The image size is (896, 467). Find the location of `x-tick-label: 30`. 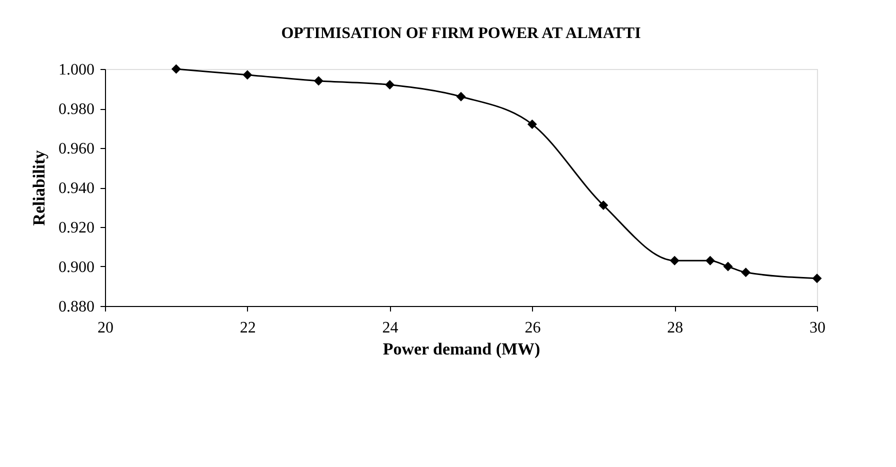

x-tick-label: 30 is located at coordinates (818, 328).